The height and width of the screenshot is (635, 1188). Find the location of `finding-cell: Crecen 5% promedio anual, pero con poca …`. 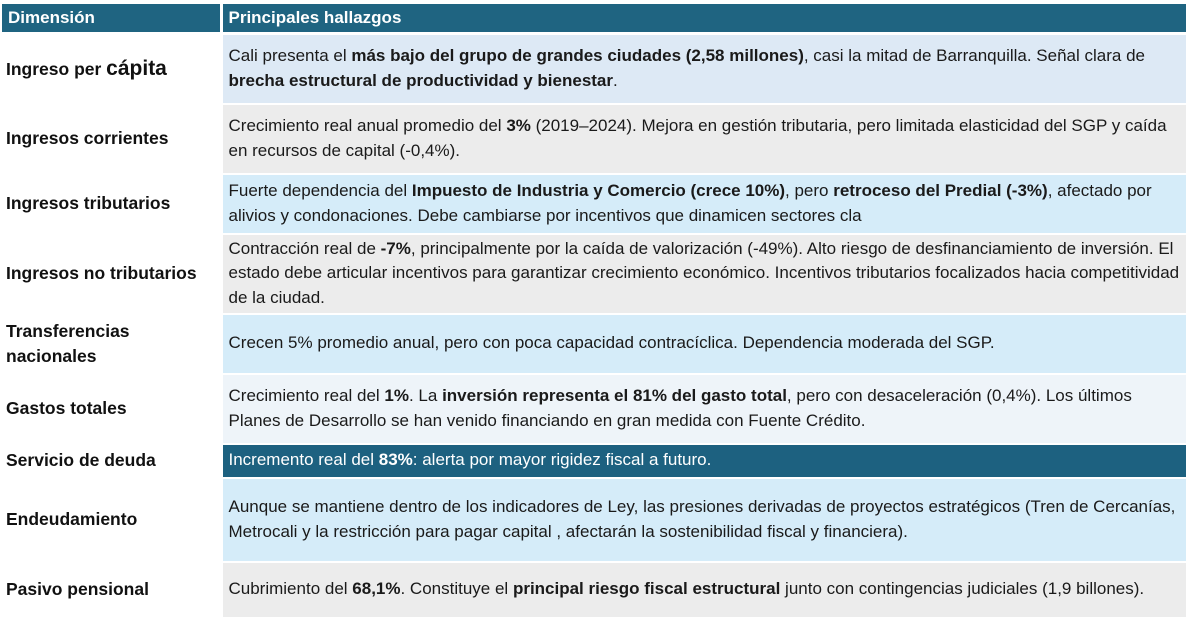

finding-cell: Crecen 5% promedio anual, pero con poca … is located at coordinates (703, 344).